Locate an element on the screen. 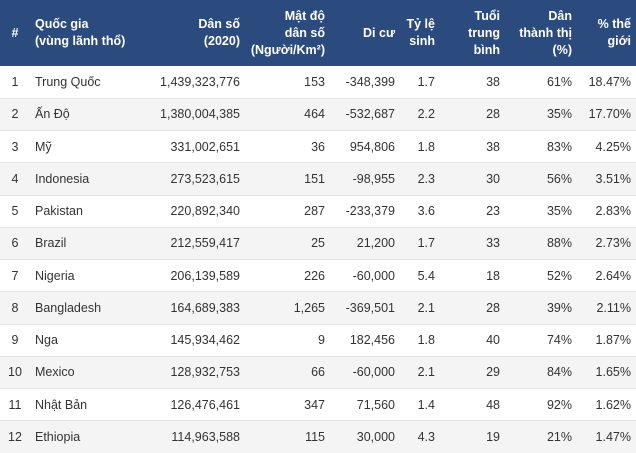 This screenshot has width=636, height=453. table-cell: 52% is located at coordinates (541, 276).